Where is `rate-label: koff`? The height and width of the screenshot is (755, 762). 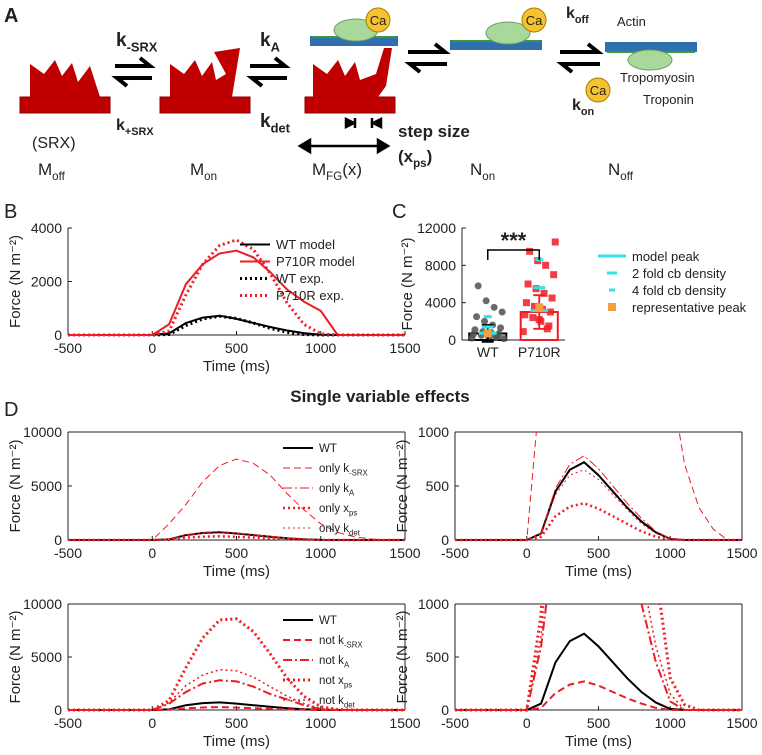 rate-label: koff is located at coordinates (577, 15).